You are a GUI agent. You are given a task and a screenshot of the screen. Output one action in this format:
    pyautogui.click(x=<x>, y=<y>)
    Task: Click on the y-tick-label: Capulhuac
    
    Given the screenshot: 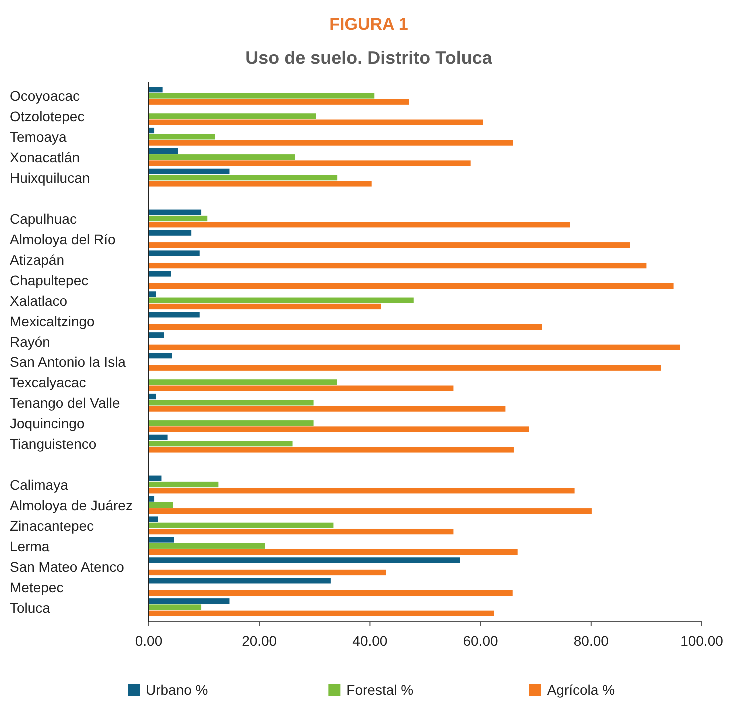 What is the action you would take?
    pyautogui.click(x=43, y=219)
    